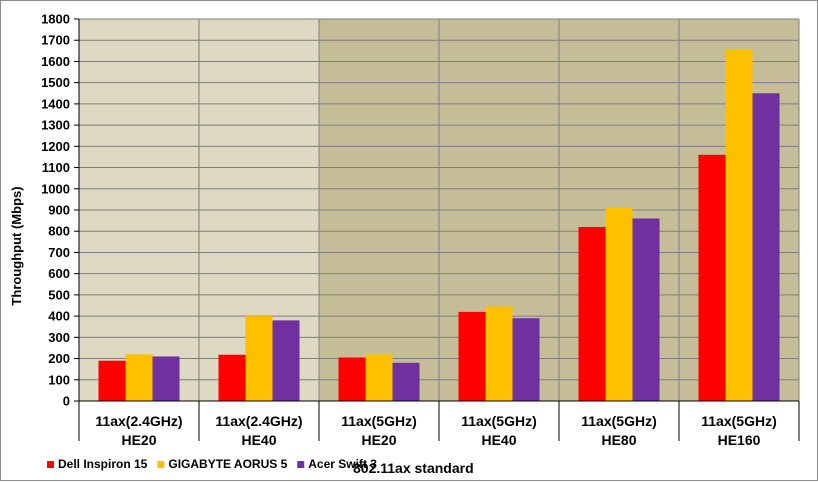 The image size is (818, 482). I want to click on y-tick-label: 1300, so click(55, 125).